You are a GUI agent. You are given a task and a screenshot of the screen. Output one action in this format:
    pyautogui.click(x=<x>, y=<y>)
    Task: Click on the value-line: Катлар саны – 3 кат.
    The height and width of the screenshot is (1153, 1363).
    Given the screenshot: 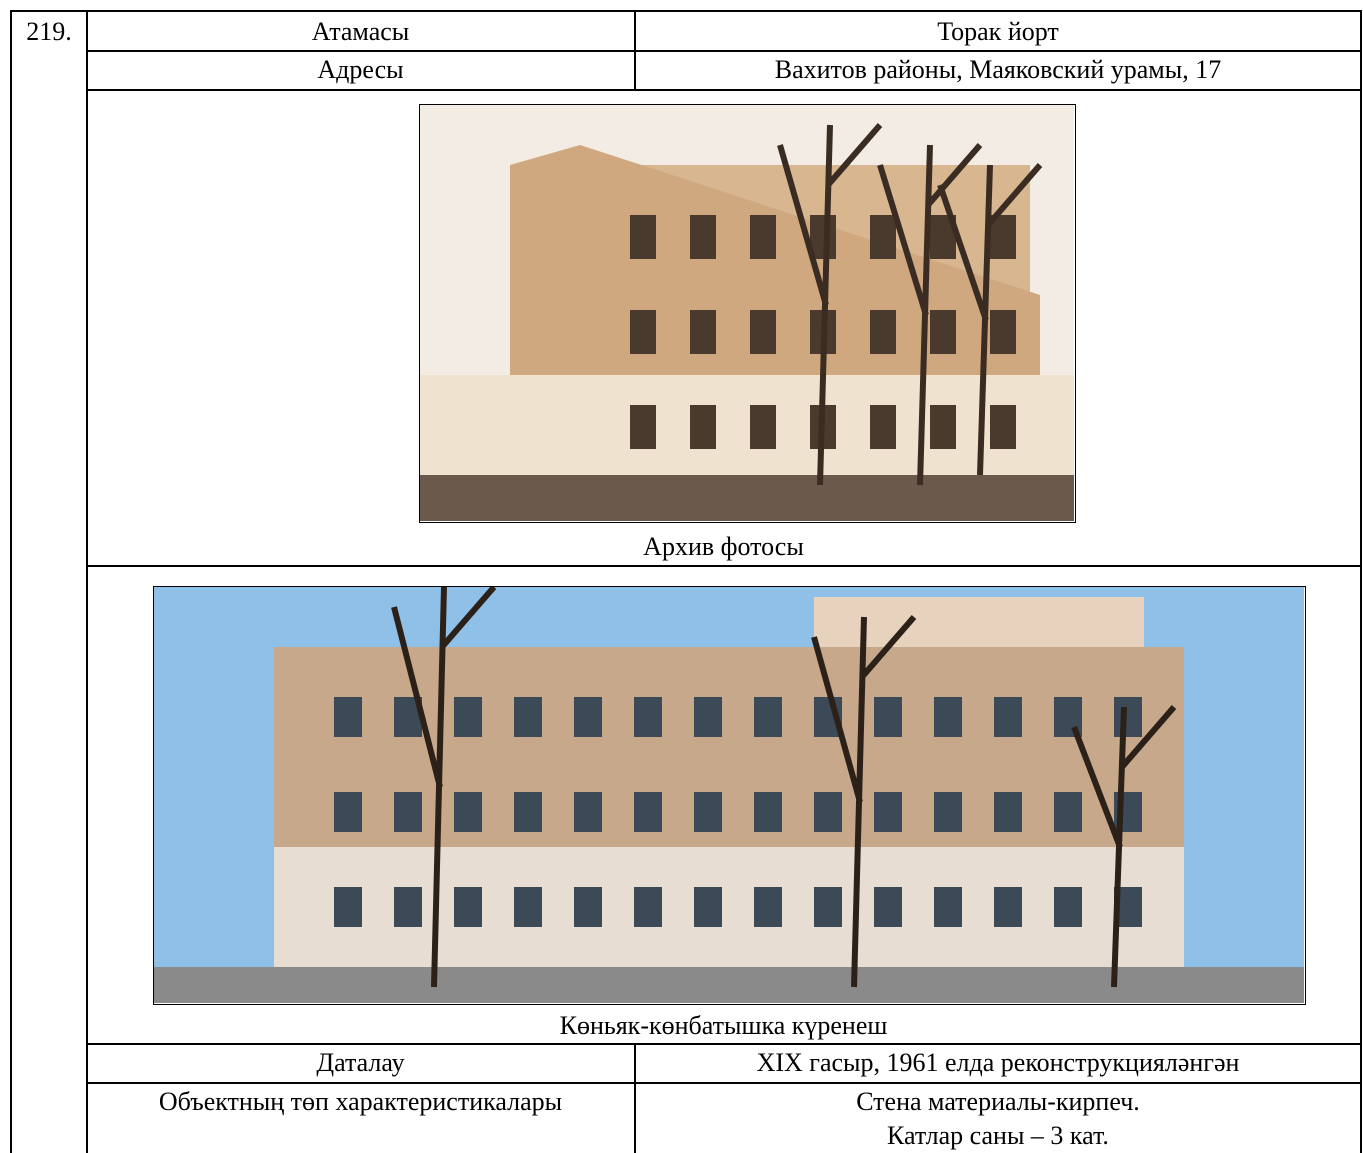 What is the action you would take?
    pyautogui.click(x=998, y=1135)
    